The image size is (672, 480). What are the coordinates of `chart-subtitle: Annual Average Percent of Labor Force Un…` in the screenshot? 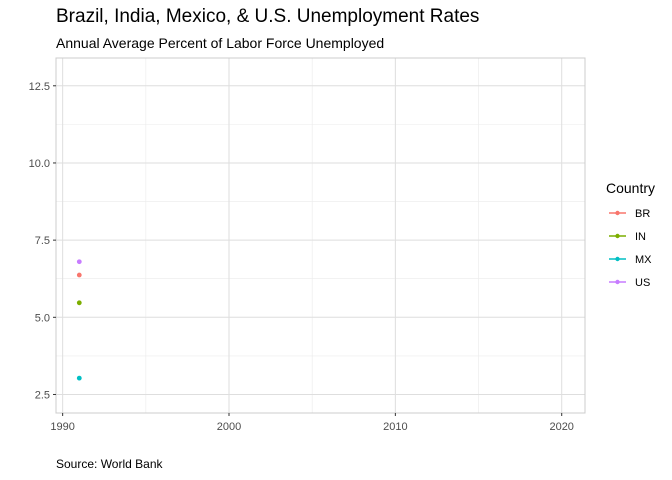 It's located at (220, 43).